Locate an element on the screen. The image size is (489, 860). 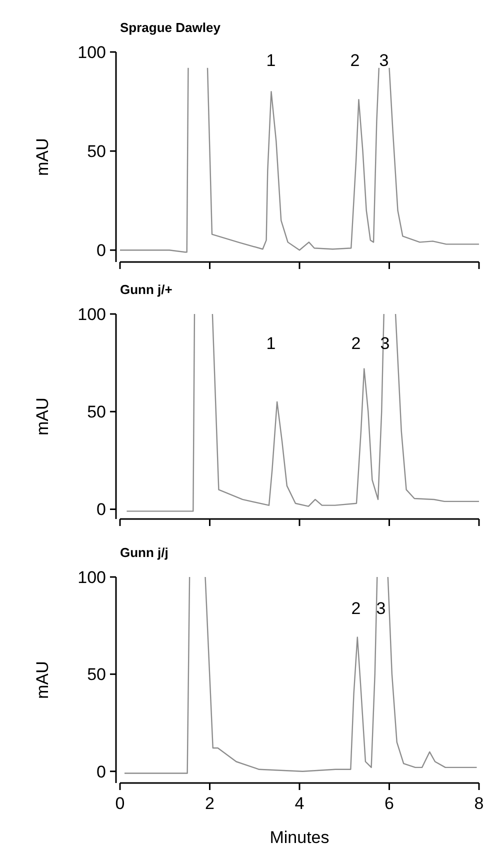
x-axis-title: Minutes is located at coordinates (300, 837).